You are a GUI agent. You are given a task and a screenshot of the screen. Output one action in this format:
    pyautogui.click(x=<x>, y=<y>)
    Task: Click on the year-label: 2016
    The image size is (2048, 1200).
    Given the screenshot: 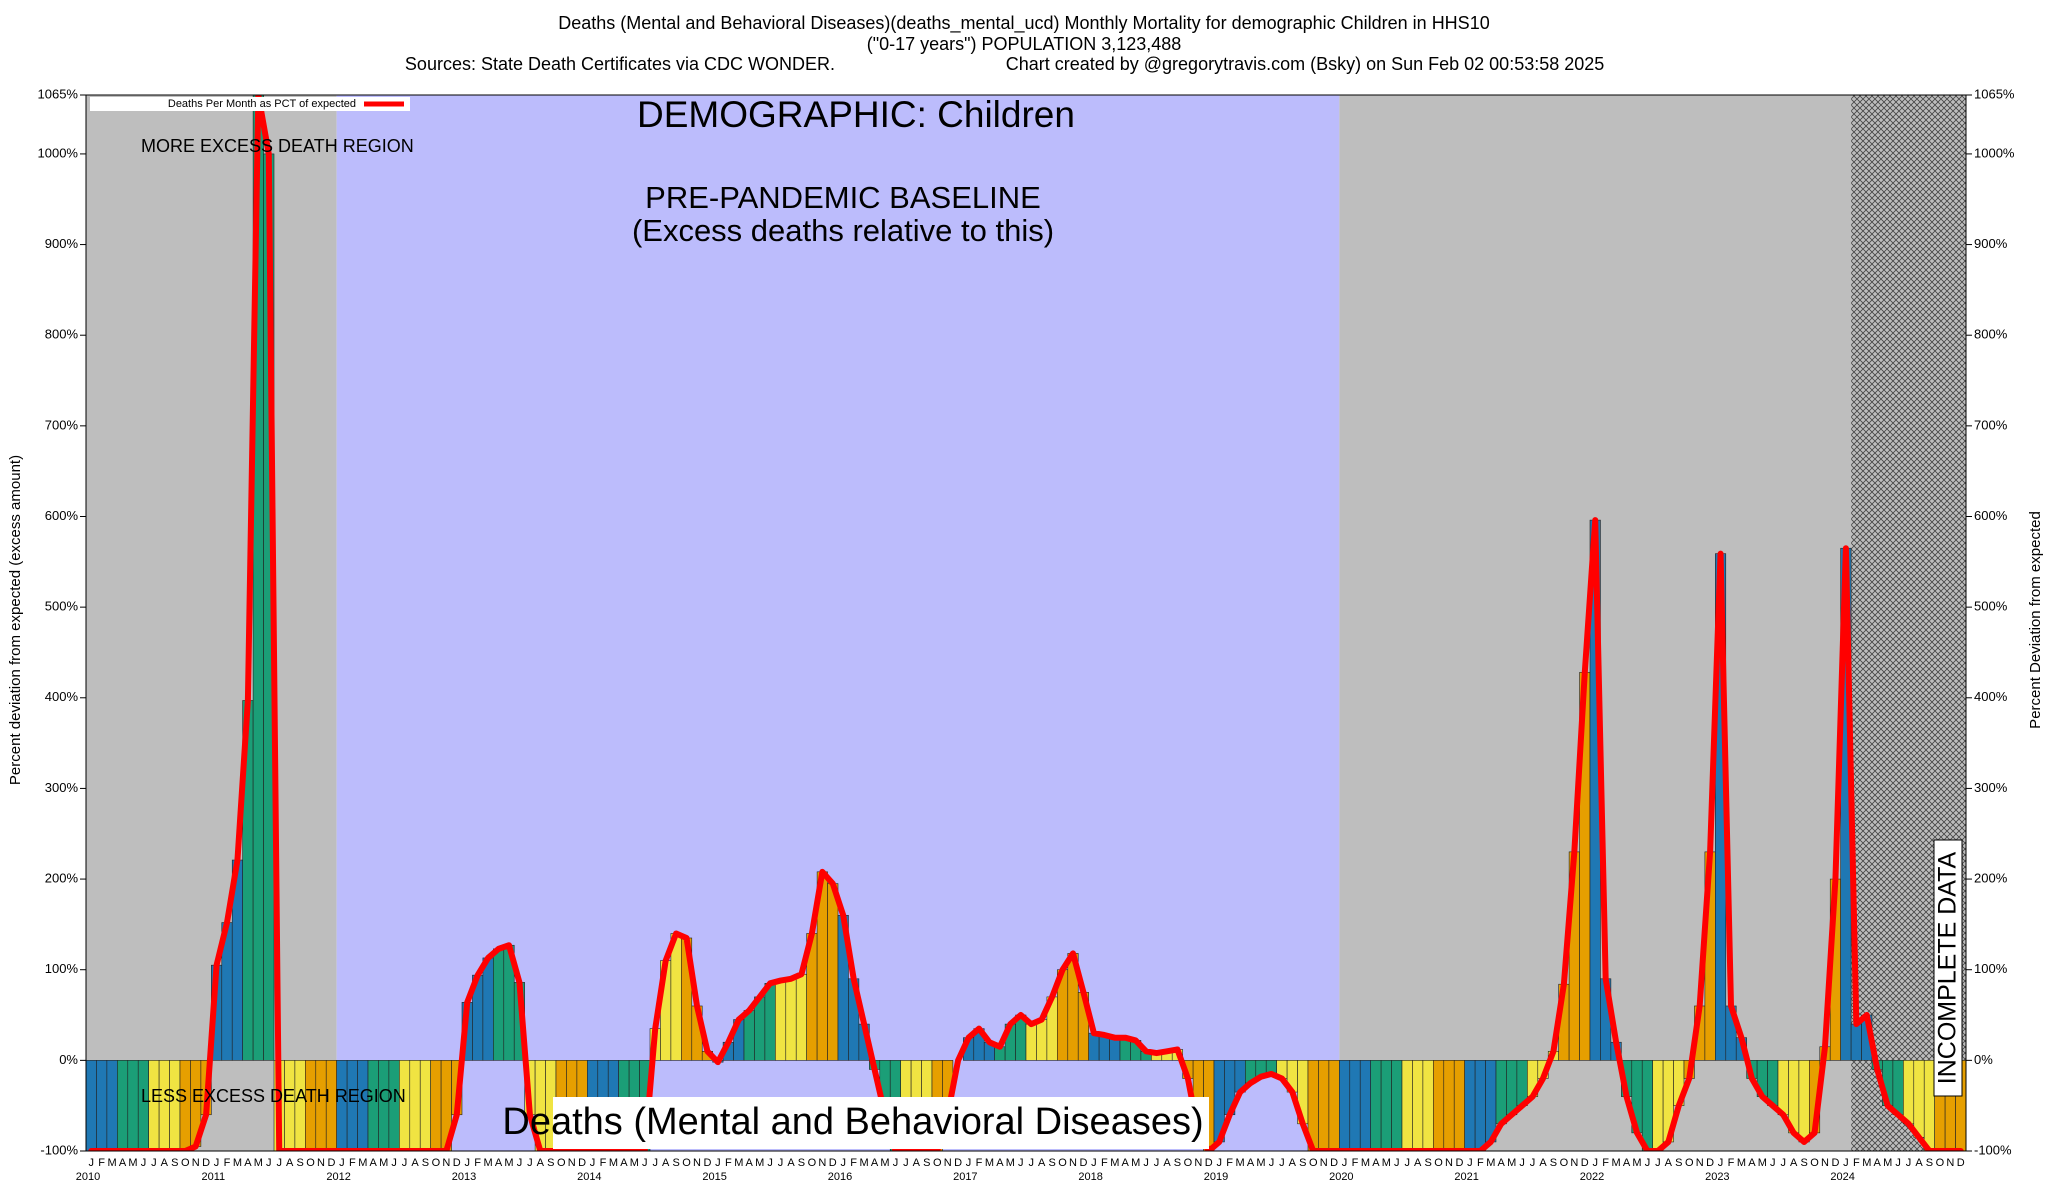 What is the action you would take?
    pyautogui.click(x=840, y=1177)
    